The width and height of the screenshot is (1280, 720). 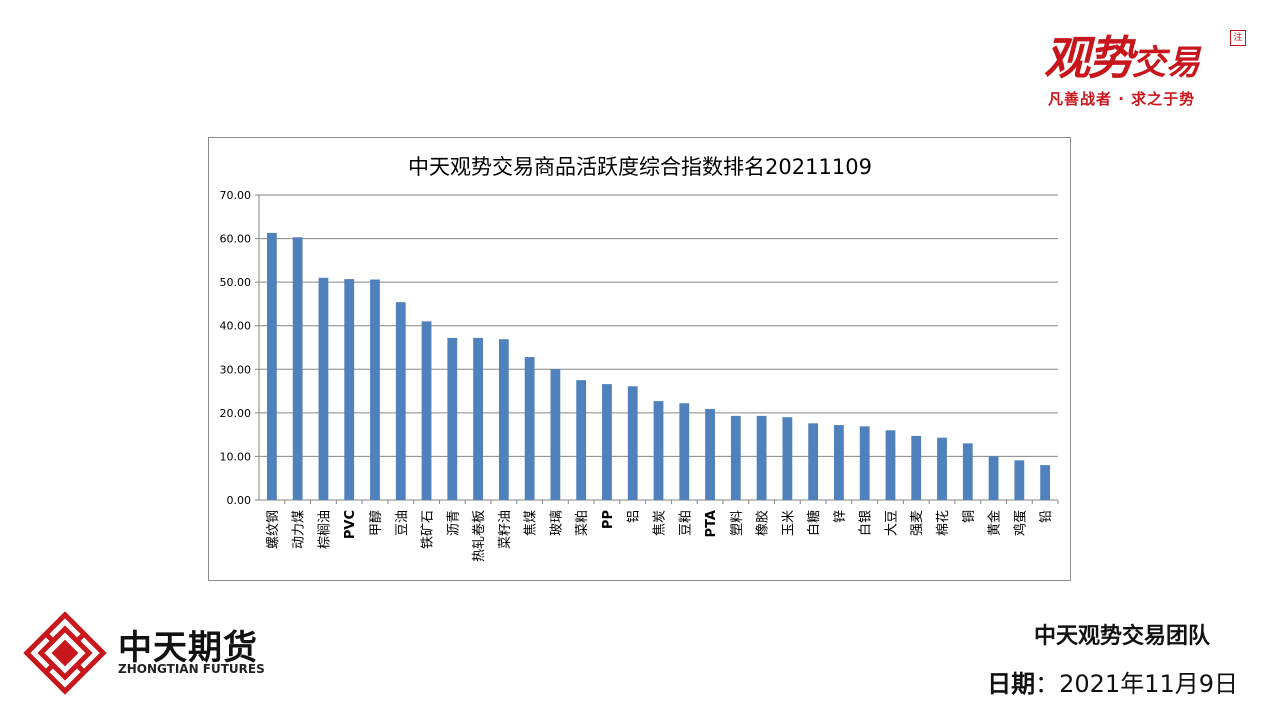 I want to click on y-tick-label: 30.00, so click(x=236, y=369).